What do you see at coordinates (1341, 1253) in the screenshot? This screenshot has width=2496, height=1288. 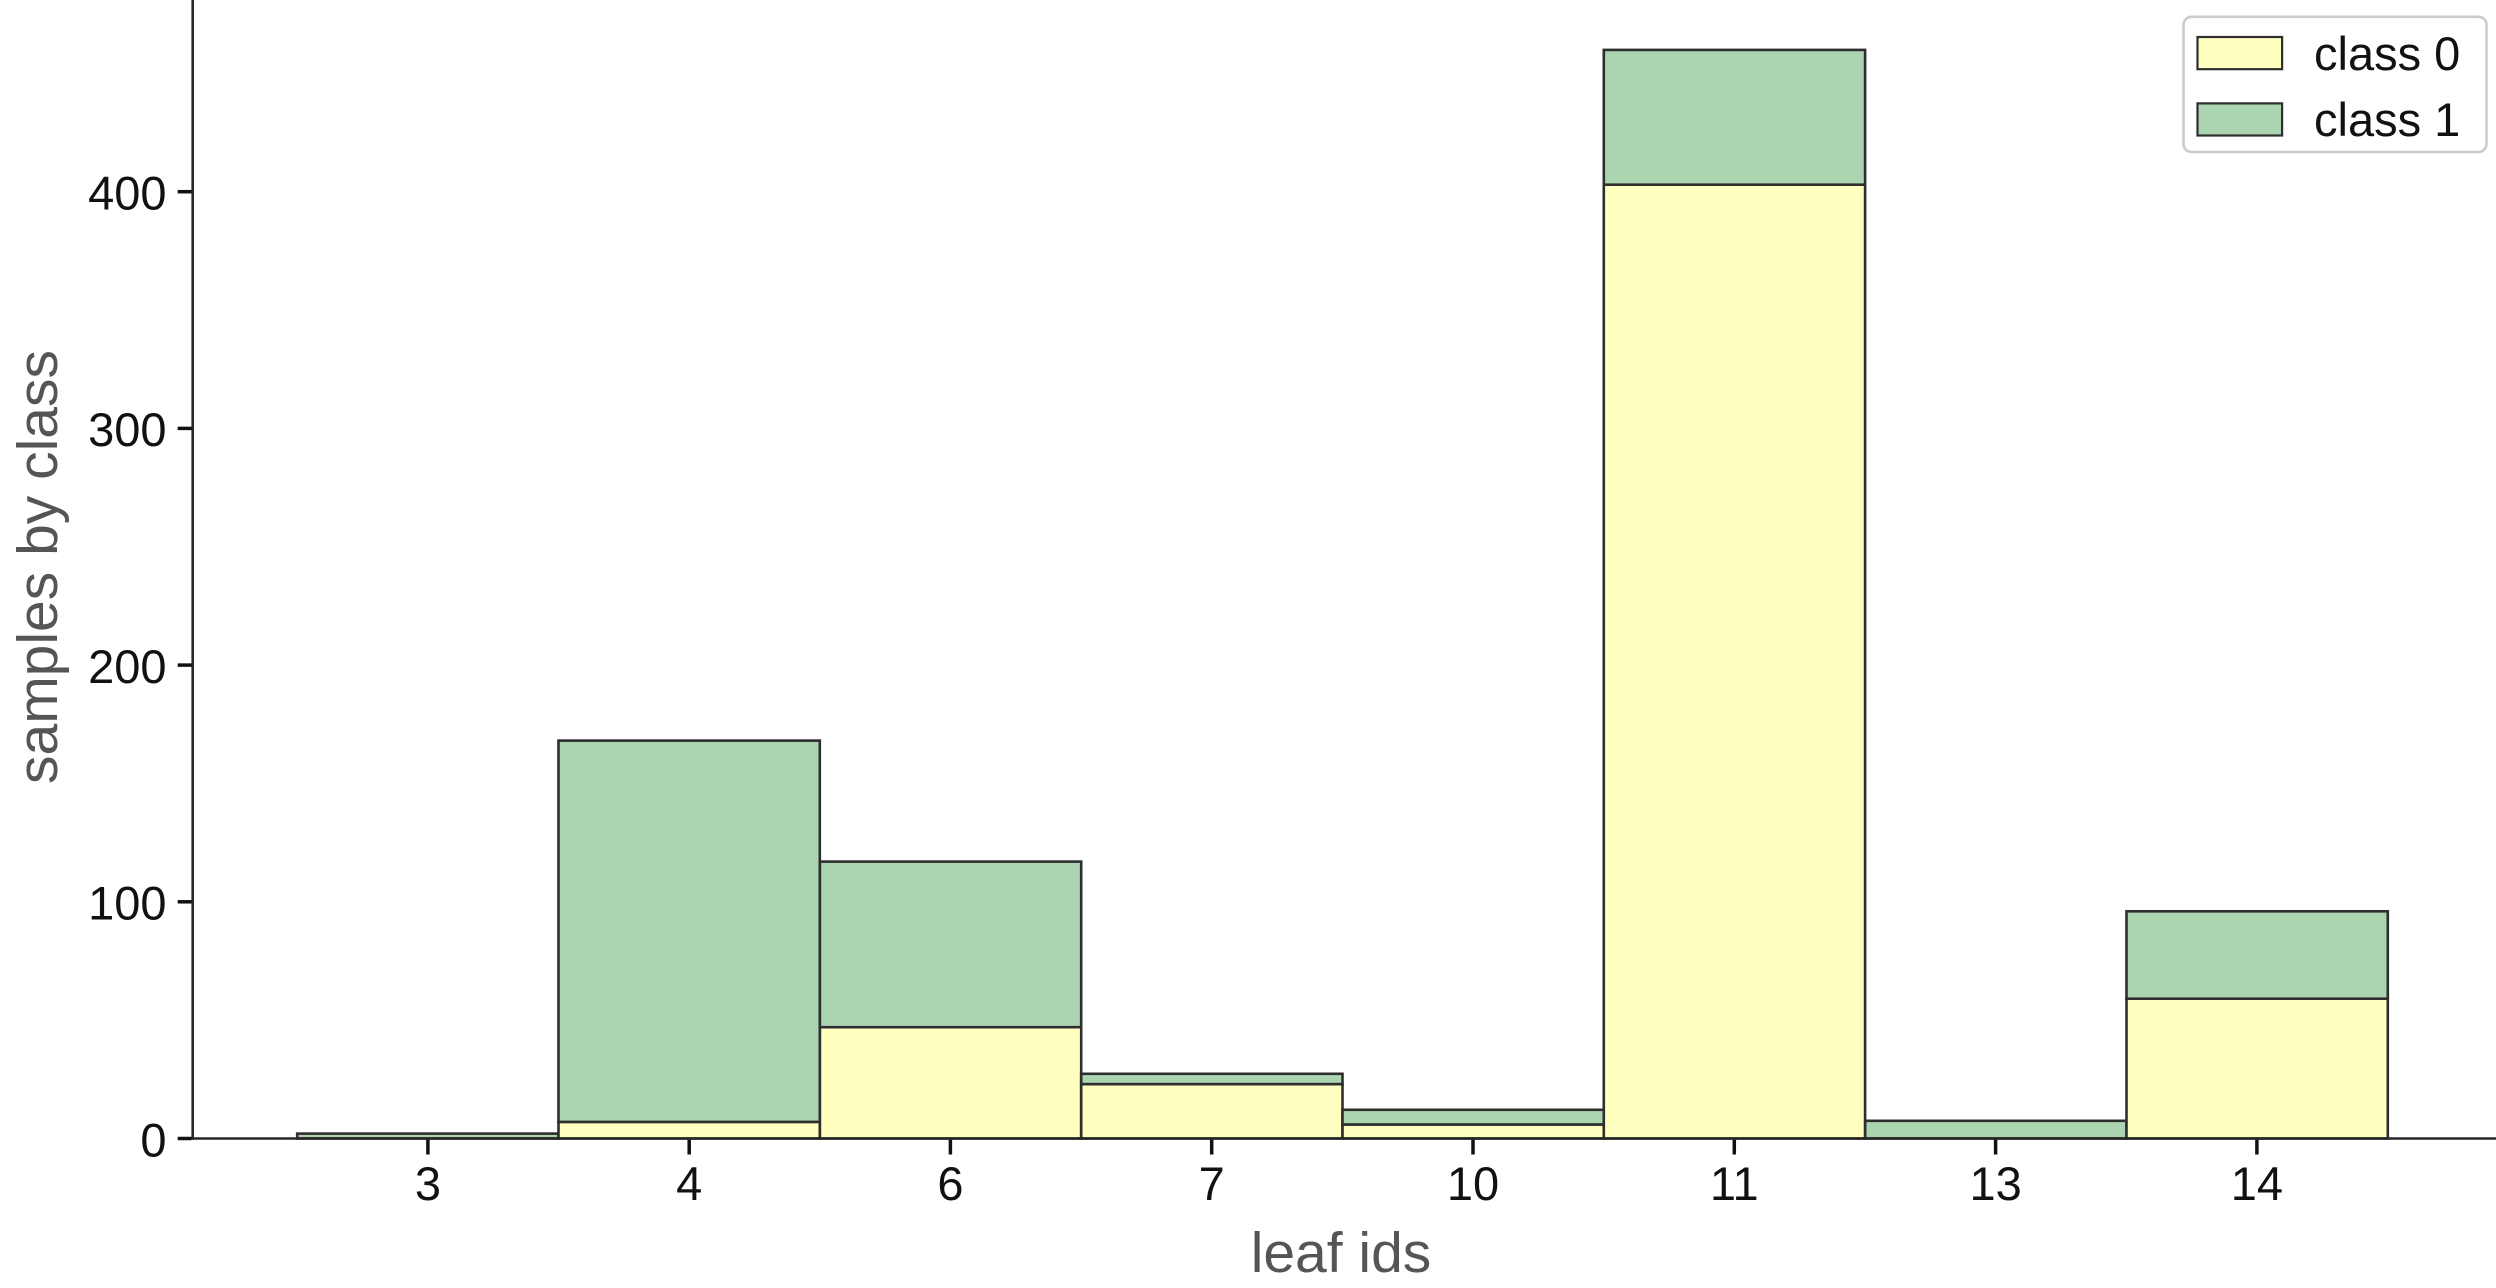 I see `svg-text: leaf ids` at bounding box center [1341, 1253].